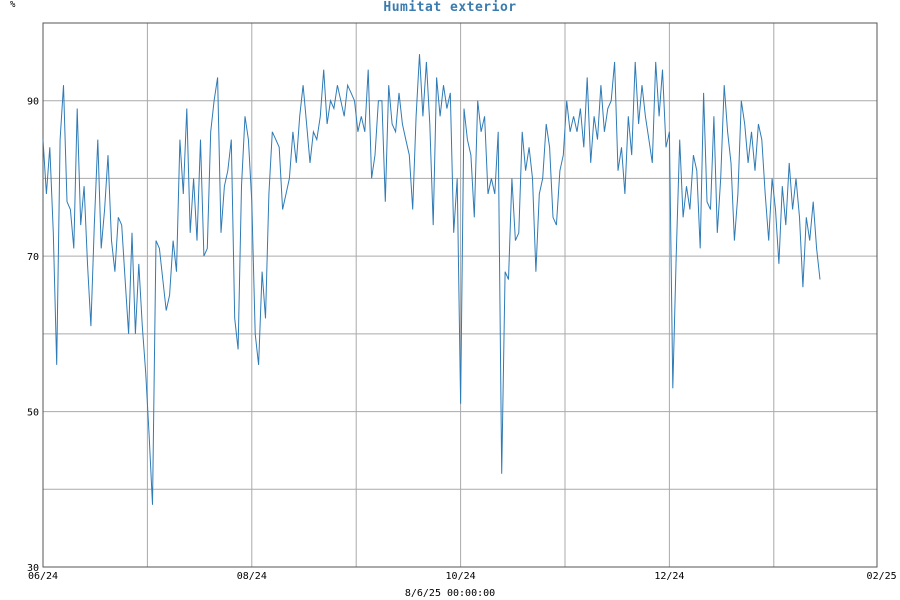  I want to click on x-tick-label: 06/24, so click(43, 576).